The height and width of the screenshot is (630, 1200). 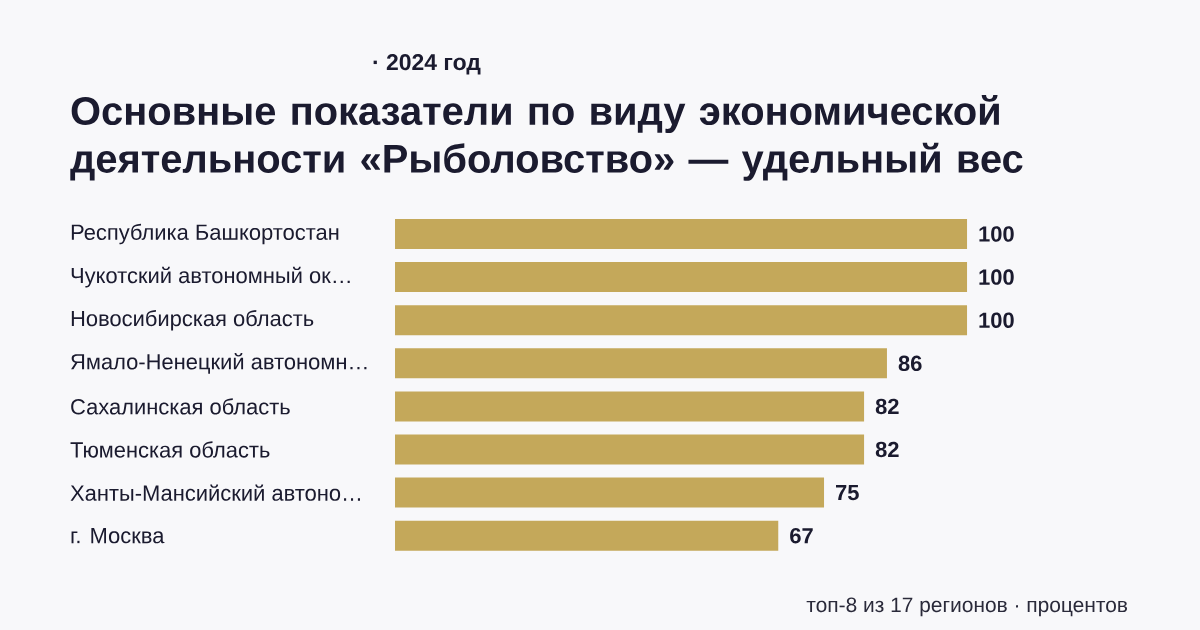 I want to click on y-tick-label: г. Москва, so click(x=118, y=536).